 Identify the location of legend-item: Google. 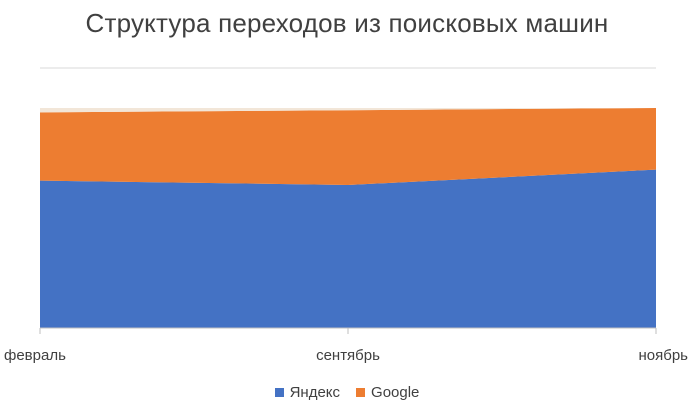
(387, 392).